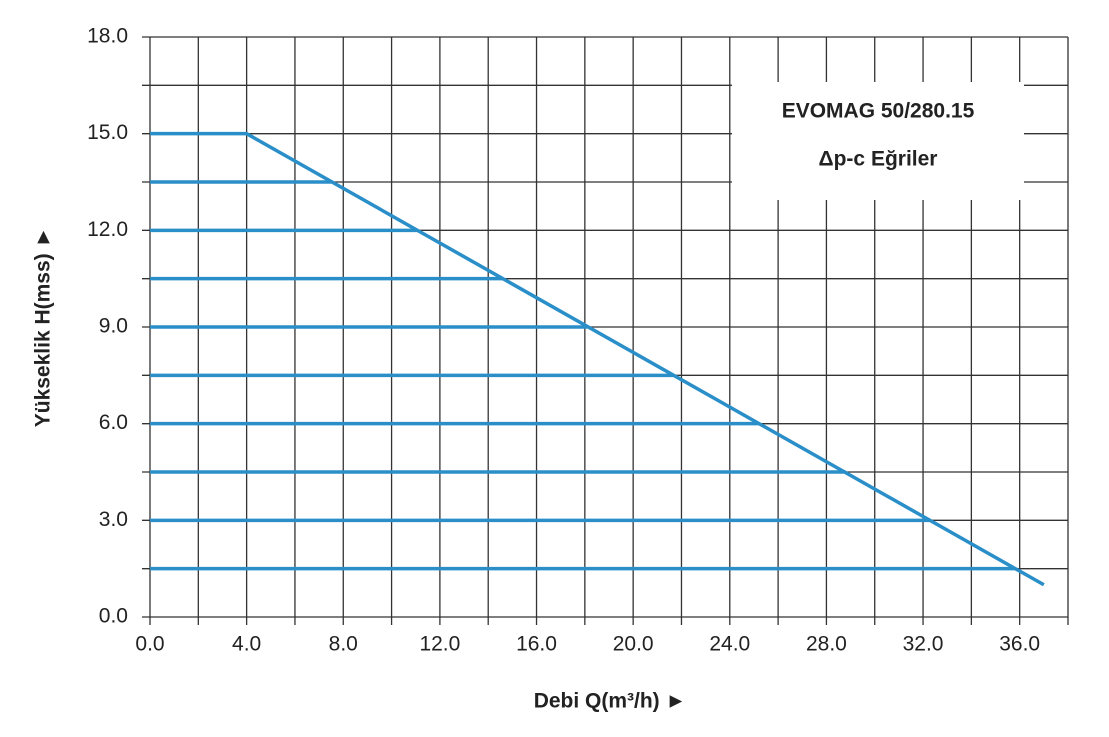 The image size is (1109, 737). Describe the element at coordinates (729, 644) in the screenshot. I see `x-tick-label: 24.0` at that location.